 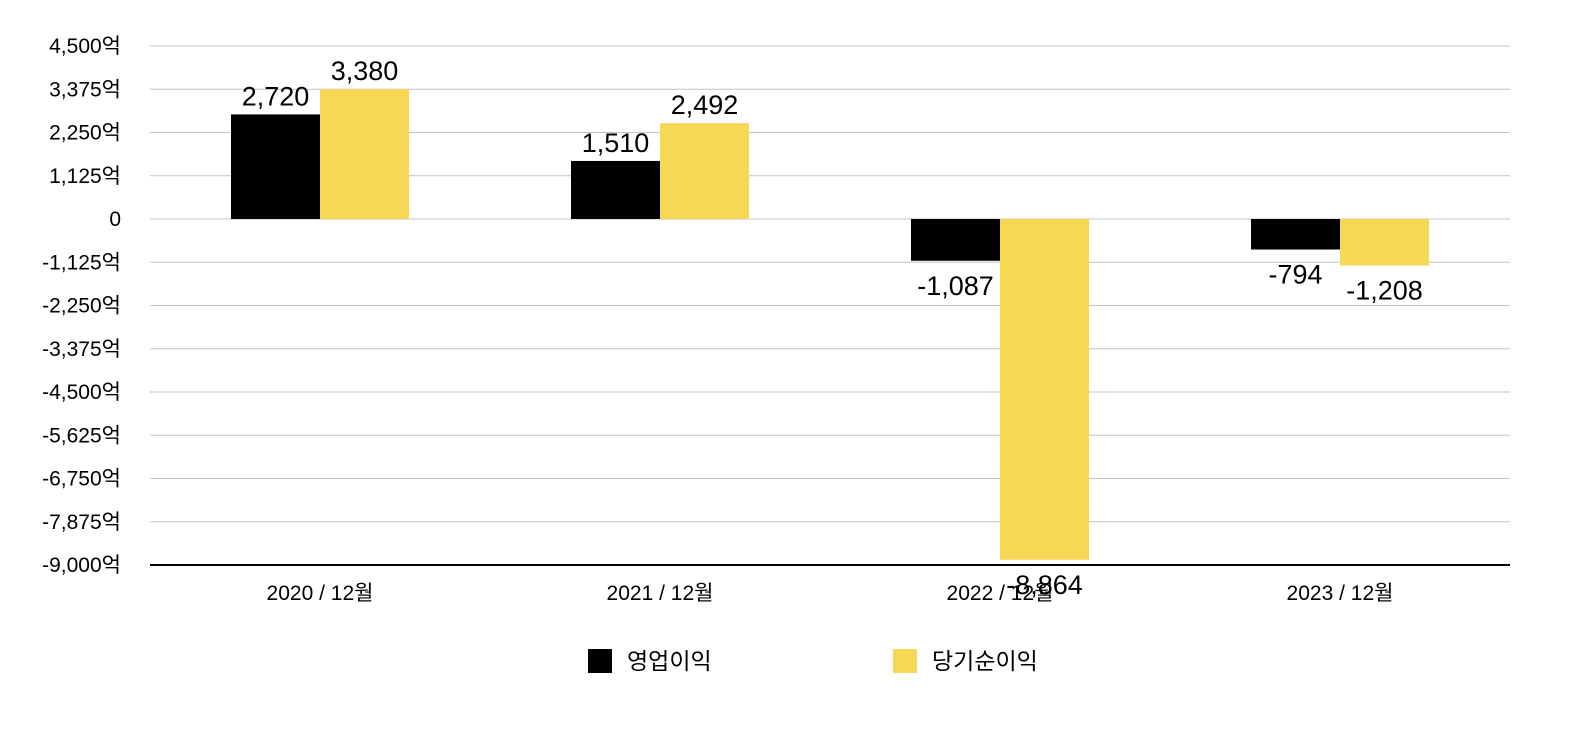 What do you see at coordinates (115, 219) in the screenshot?
I see `y-tick-label: 0` at bounding box center [115, 219].